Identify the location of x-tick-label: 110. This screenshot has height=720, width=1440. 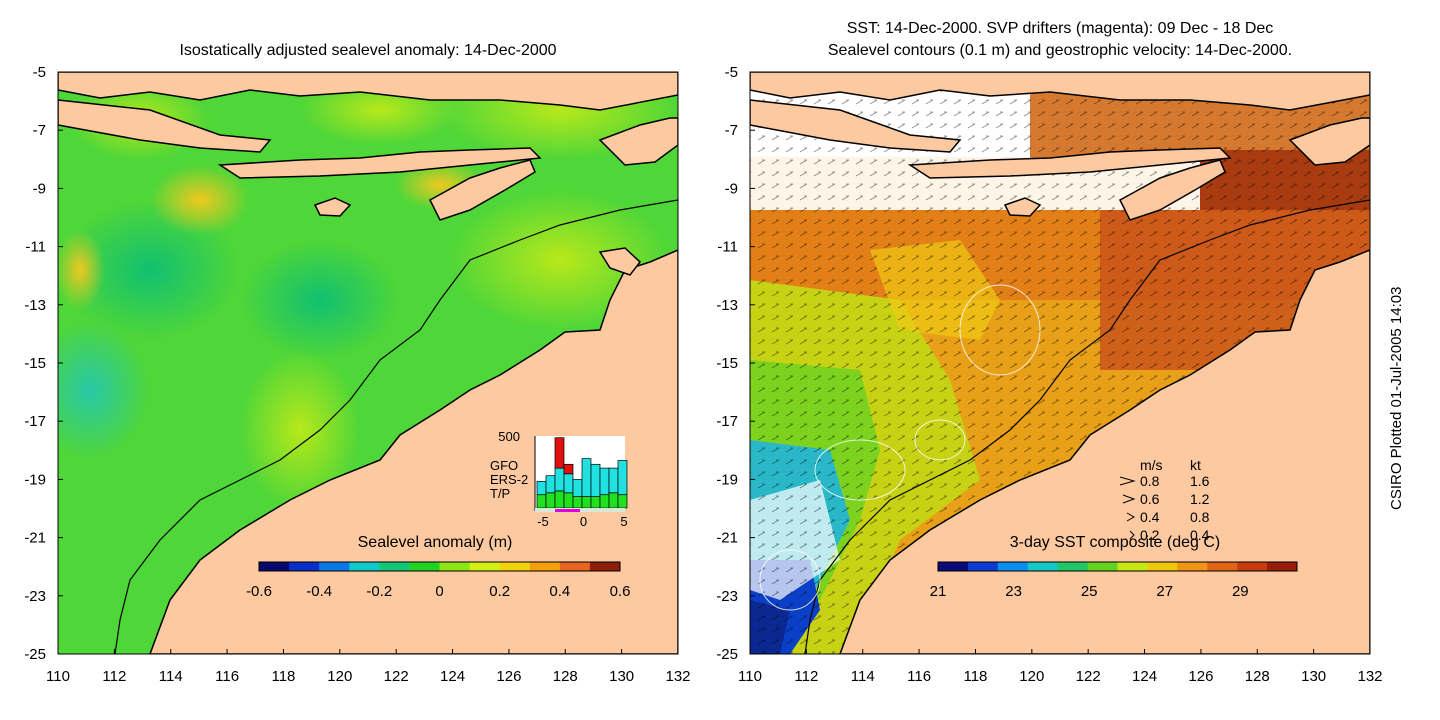
(58, 676).